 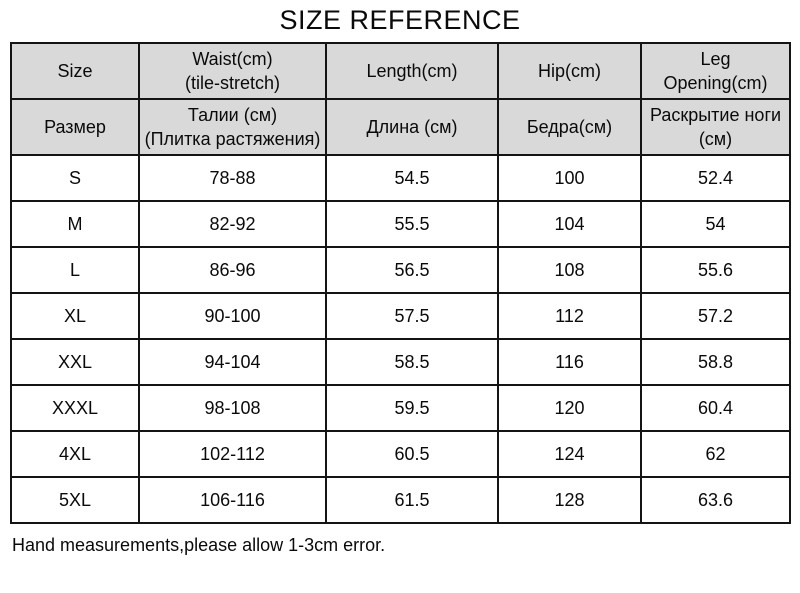 I want to click on length-cell: 57.5, so click(x=412, y=316).